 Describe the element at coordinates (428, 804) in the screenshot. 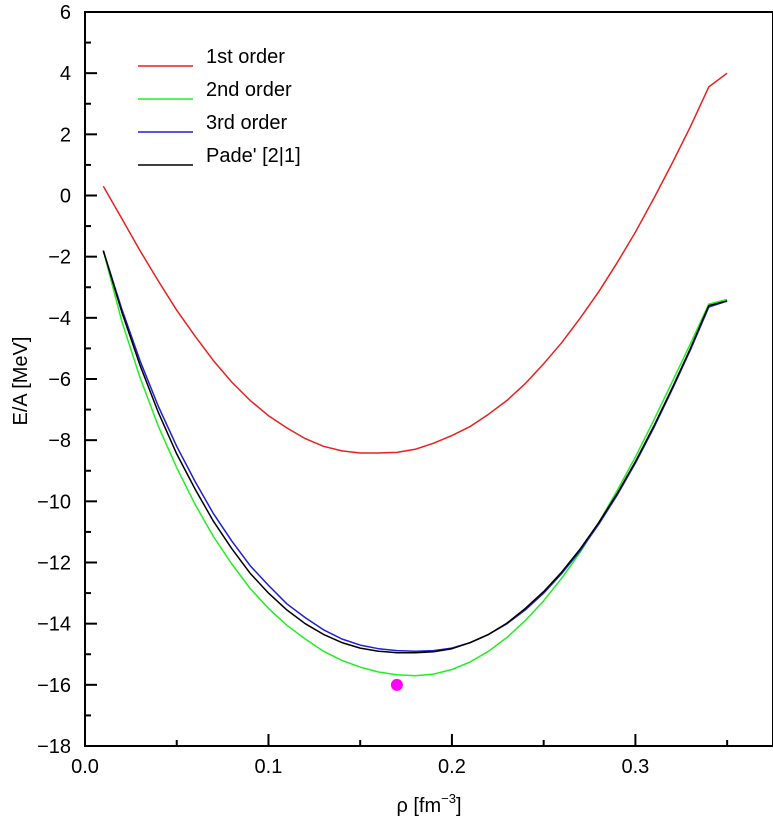

I see `x-axis-title: ρ [fm−3]` at that location.